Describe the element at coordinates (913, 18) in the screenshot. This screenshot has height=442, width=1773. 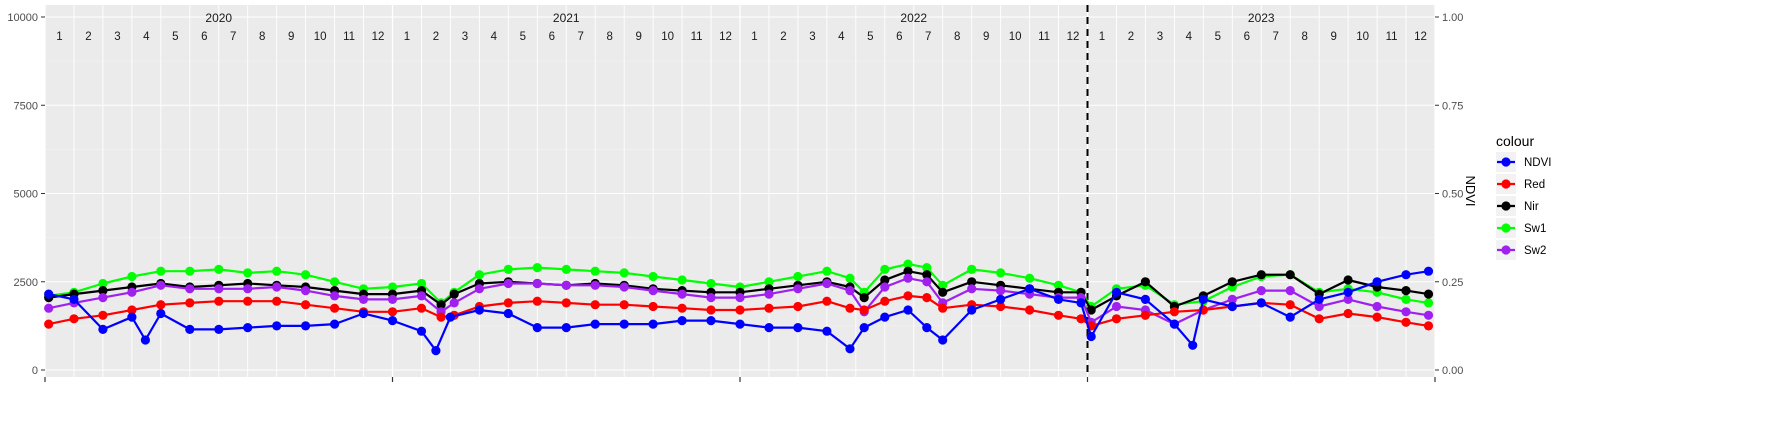
I see `year-label: 2022` at that location.